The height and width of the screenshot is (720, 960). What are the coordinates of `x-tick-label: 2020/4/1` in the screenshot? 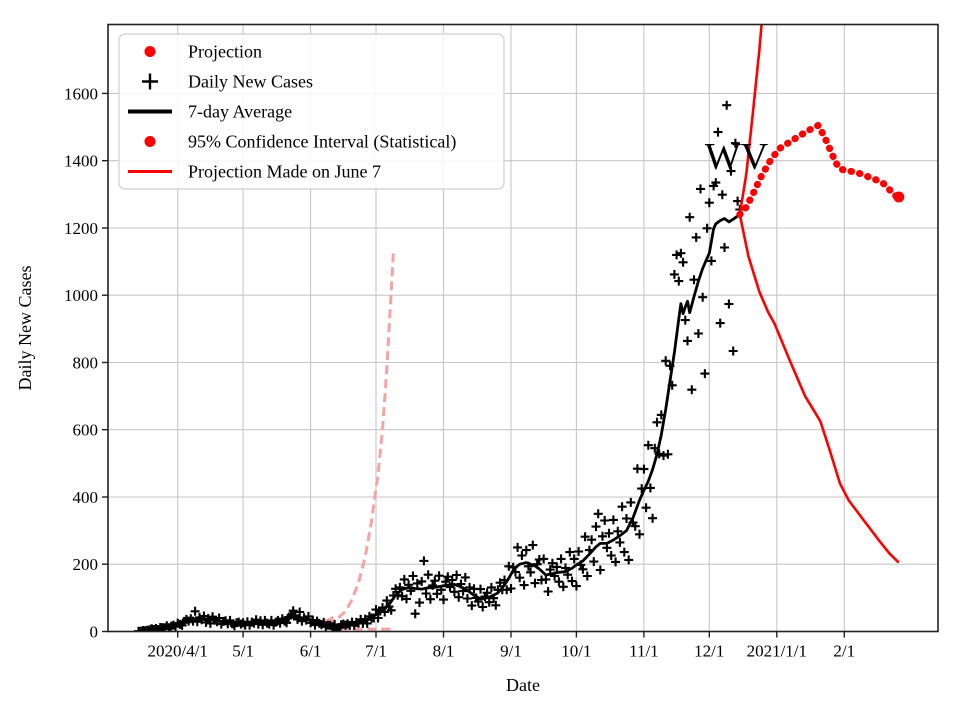 It's located at (177, 651).